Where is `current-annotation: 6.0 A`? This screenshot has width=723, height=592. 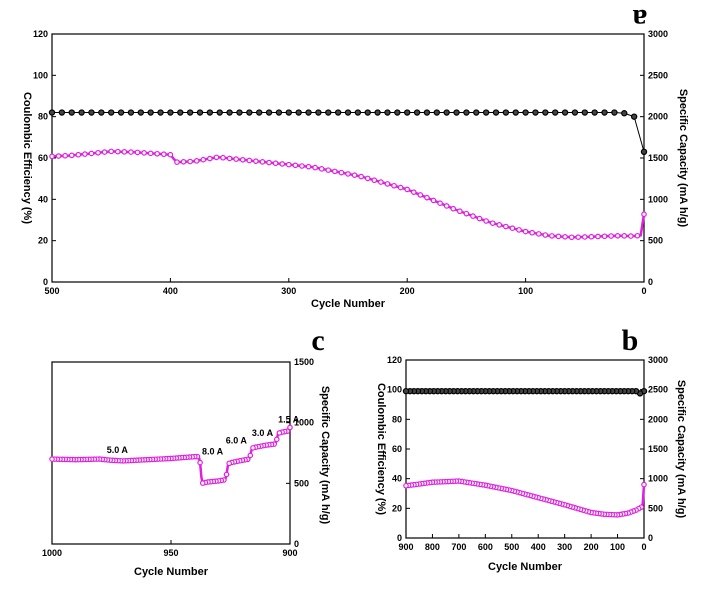 current-annotation: 6.0 A is located at coordinates (237, 440).